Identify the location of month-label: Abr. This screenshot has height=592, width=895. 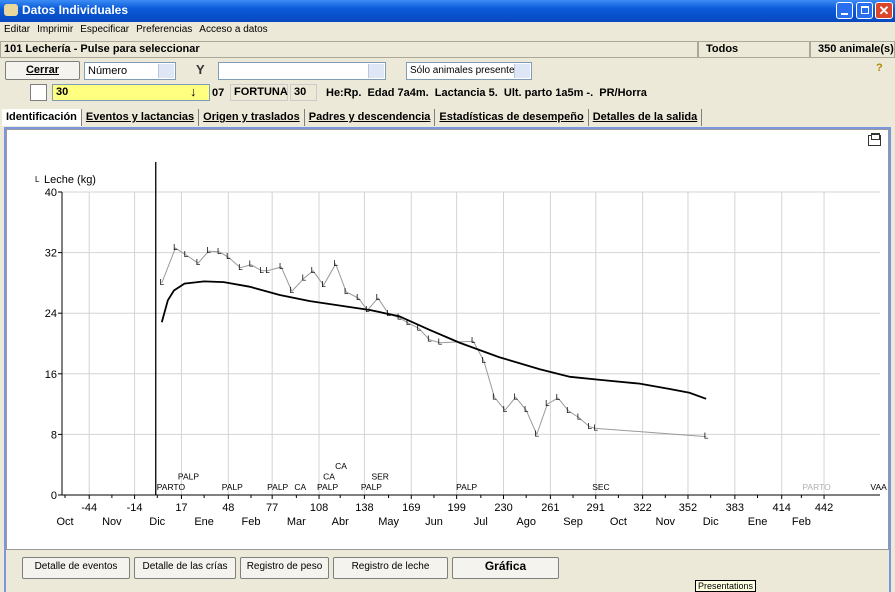
(340, 522).